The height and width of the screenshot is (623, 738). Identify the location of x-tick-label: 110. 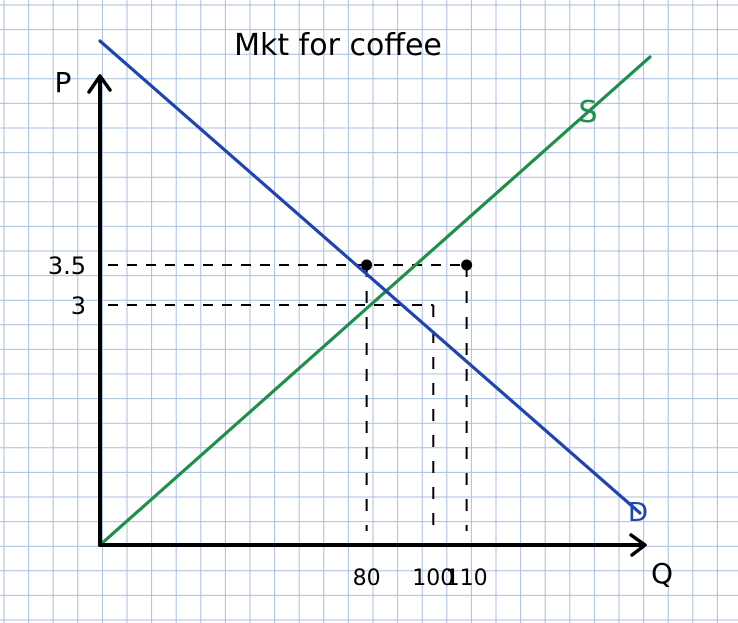
(467, 578).